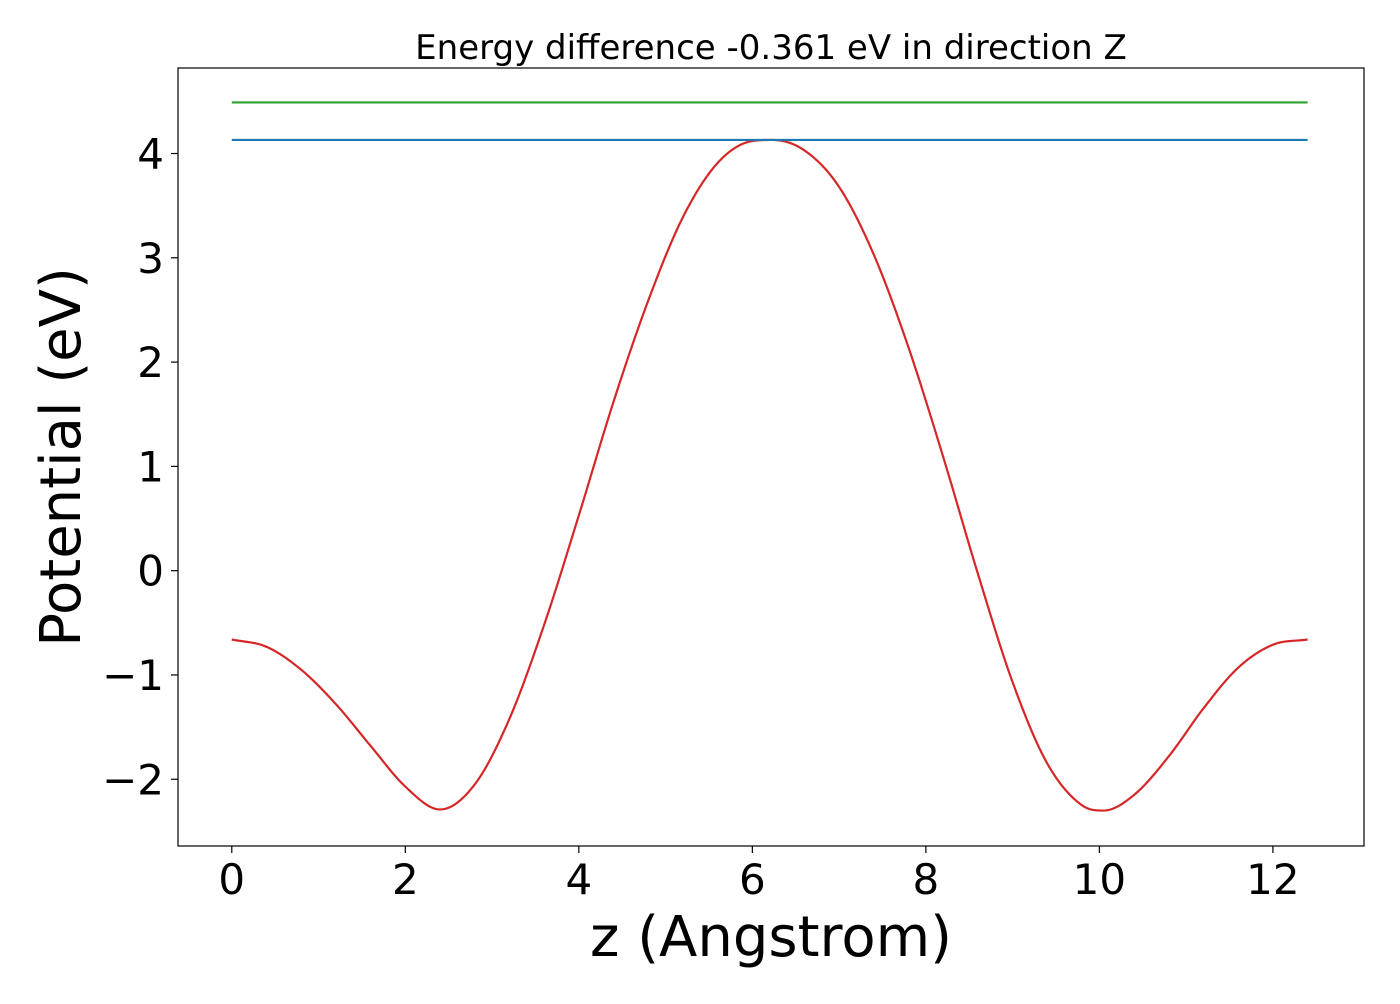 The width and height of the screenshot is (1400, 1004). Describe the element at coordinates (150, 466) in the screenshot. I see `y-tick-label: 1` at that location.